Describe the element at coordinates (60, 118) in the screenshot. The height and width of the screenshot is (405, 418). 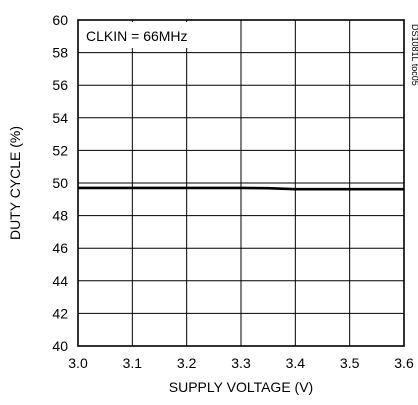
I see `y-tick-label: 54` at that location.